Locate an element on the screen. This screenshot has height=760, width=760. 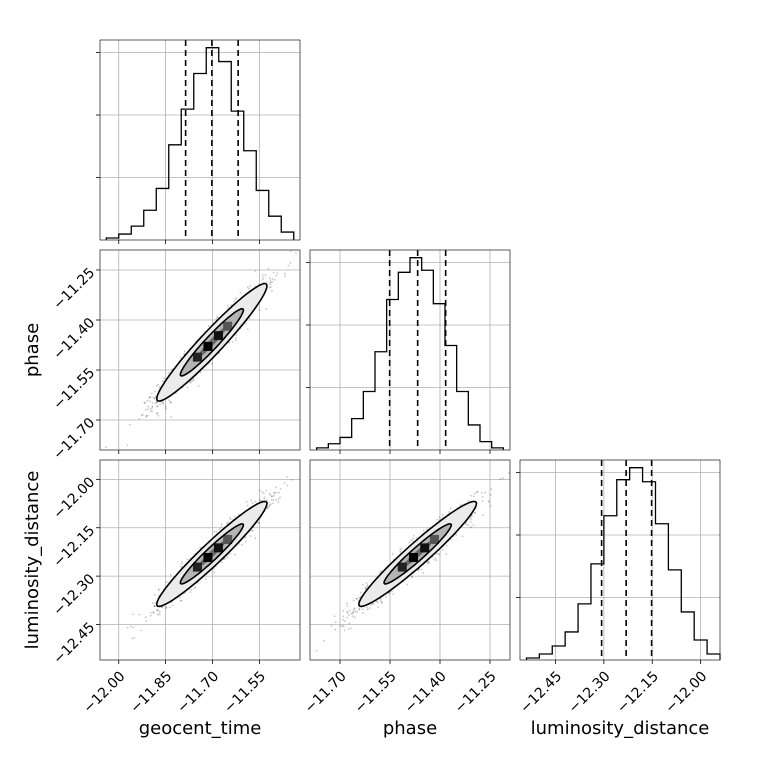
y-tick-label-phase: −11.25 is located at coordinates (74, 289).